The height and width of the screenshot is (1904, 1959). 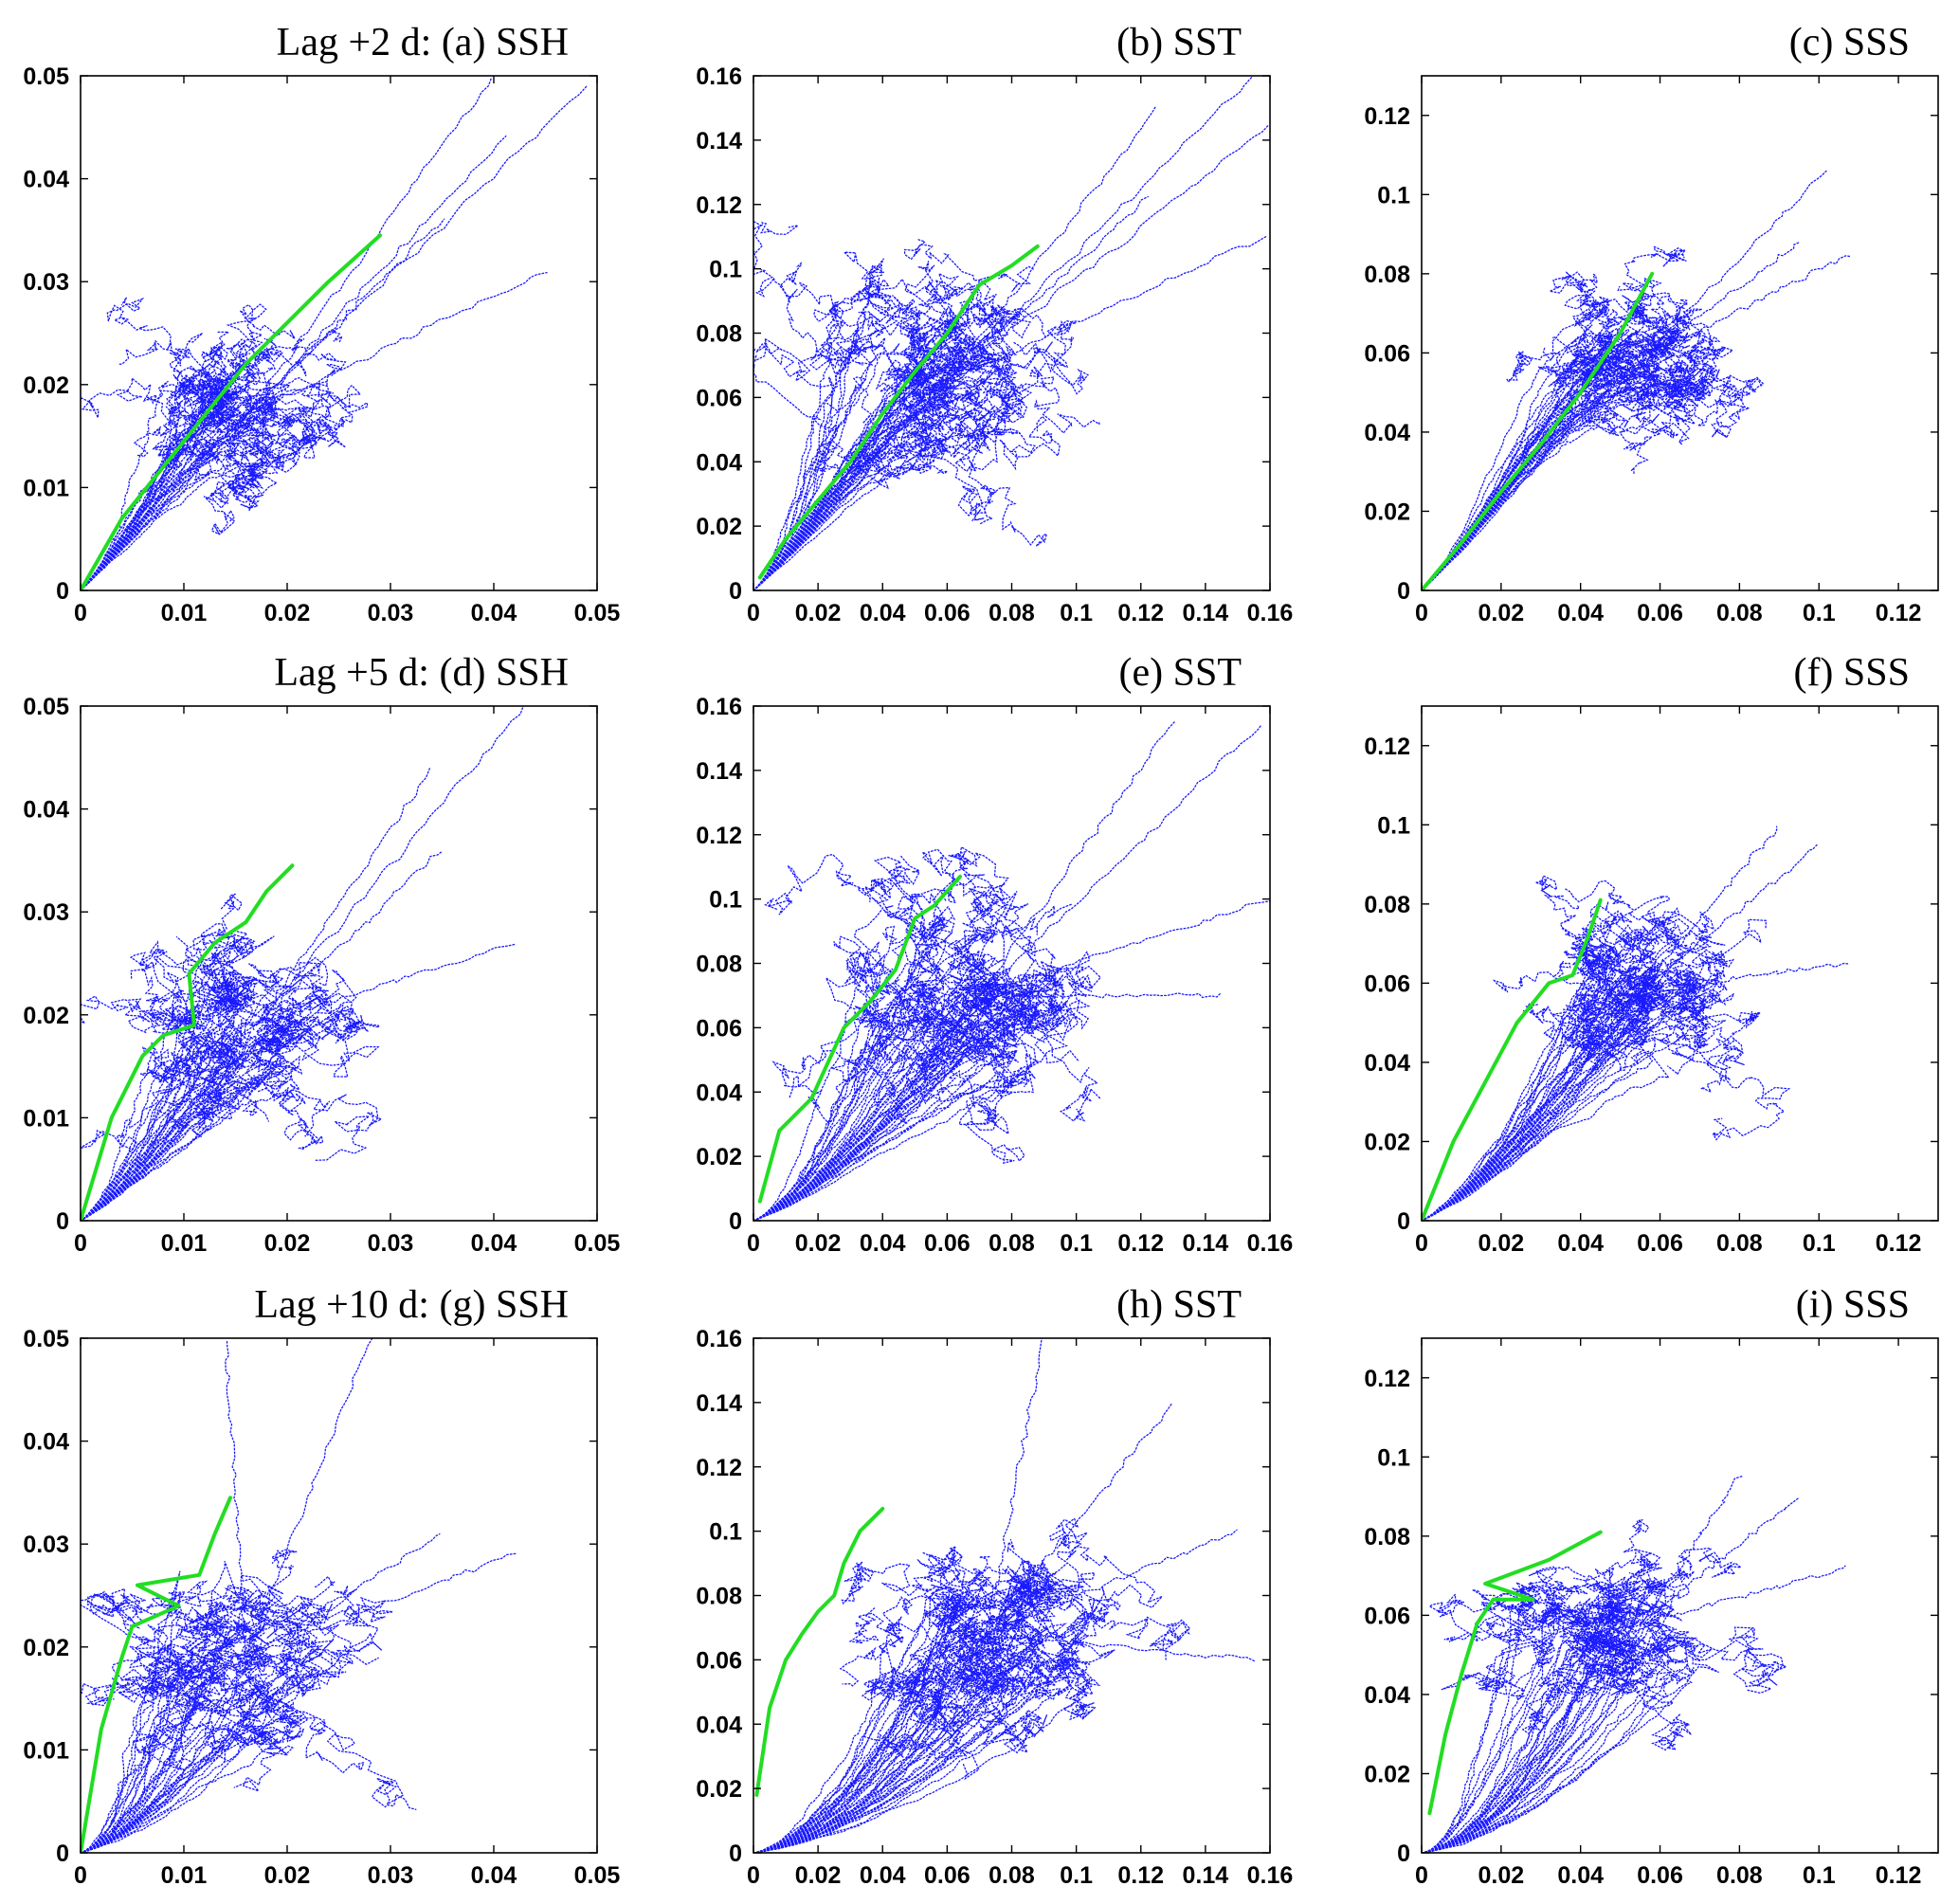 I want to click on y-tick-label: 0.01, so click(x=46, y=1118).